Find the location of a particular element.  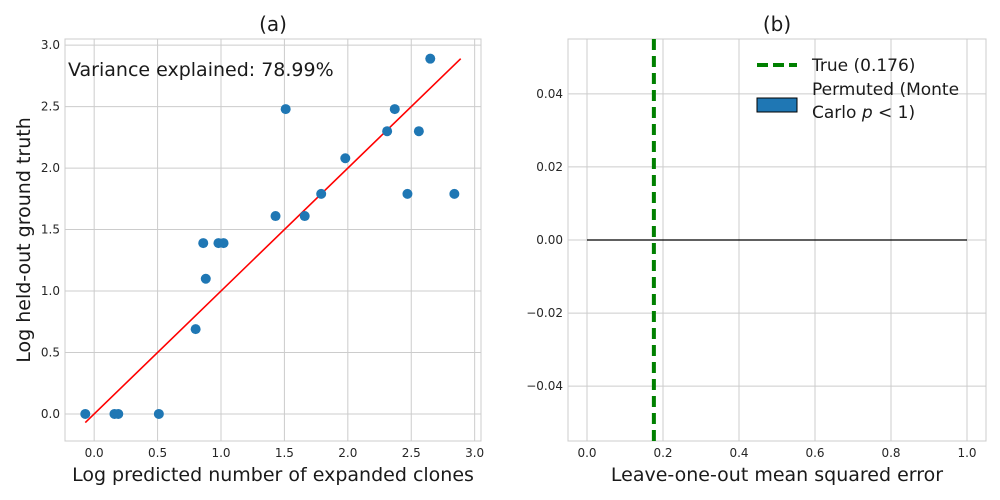

panel-a-x-tick-label: 1.5 is located at coordinates (284, 453).